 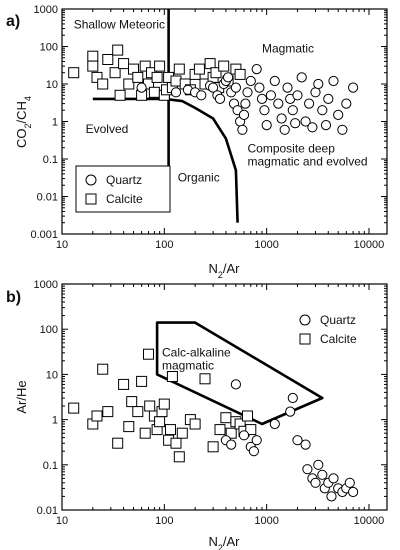 I want to click on y-tick-label: 0.001, so click(x=44, y=235).